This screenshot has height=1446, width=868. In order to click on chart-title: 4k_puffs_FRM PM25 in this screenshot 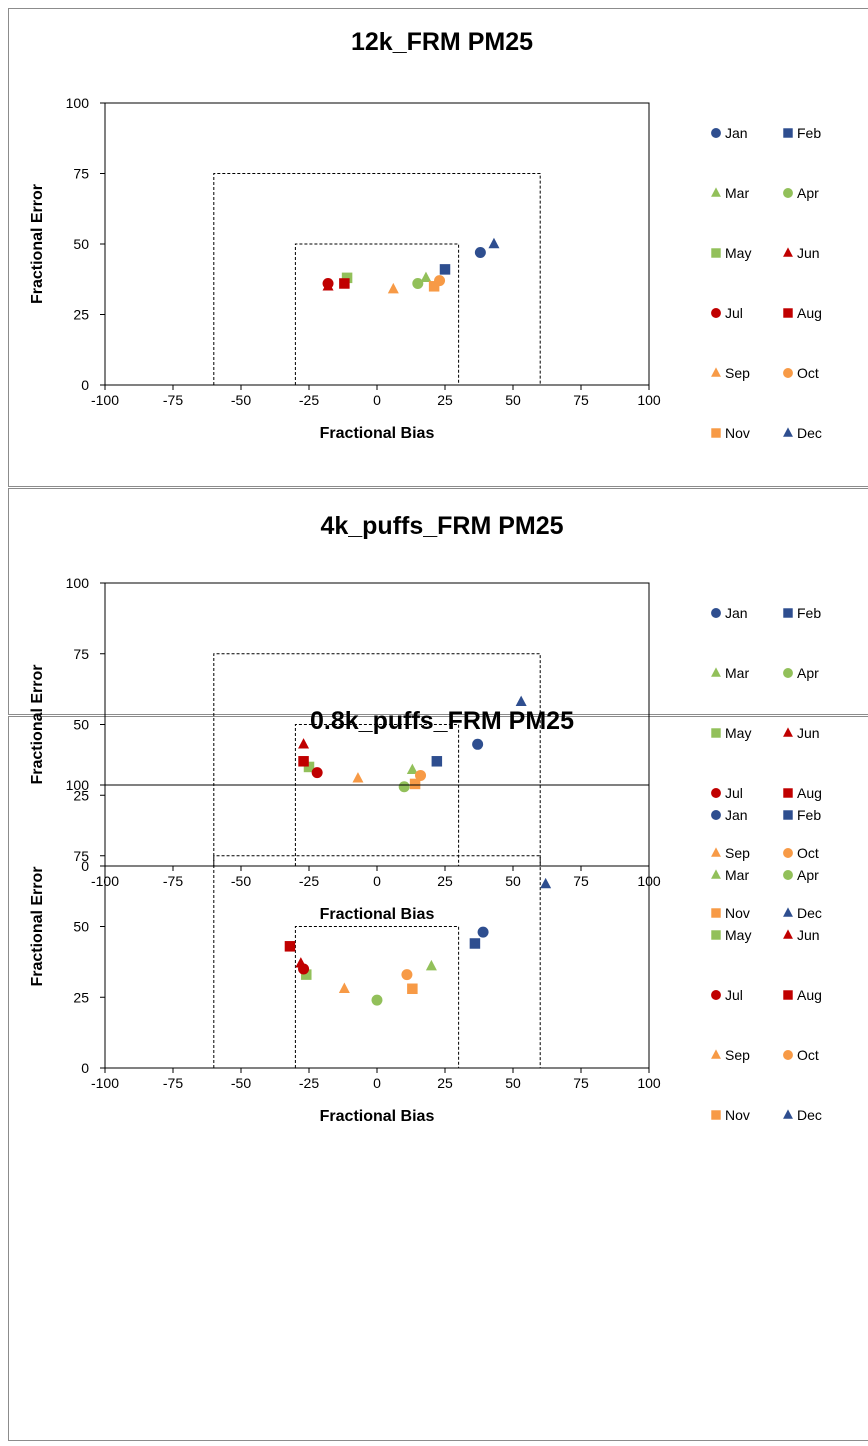, I will do `click(441, 526)`.